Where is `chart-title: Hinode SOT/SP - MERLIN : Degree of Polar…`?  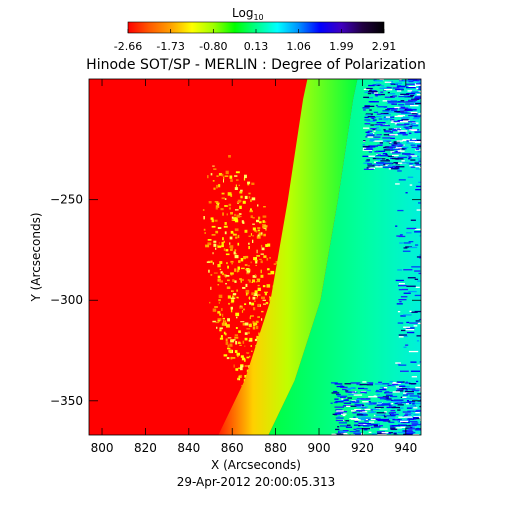
chart-title: Hinode SOT/SP - MERLIN : Degree of Polar… is located at coordinates (256, 65).